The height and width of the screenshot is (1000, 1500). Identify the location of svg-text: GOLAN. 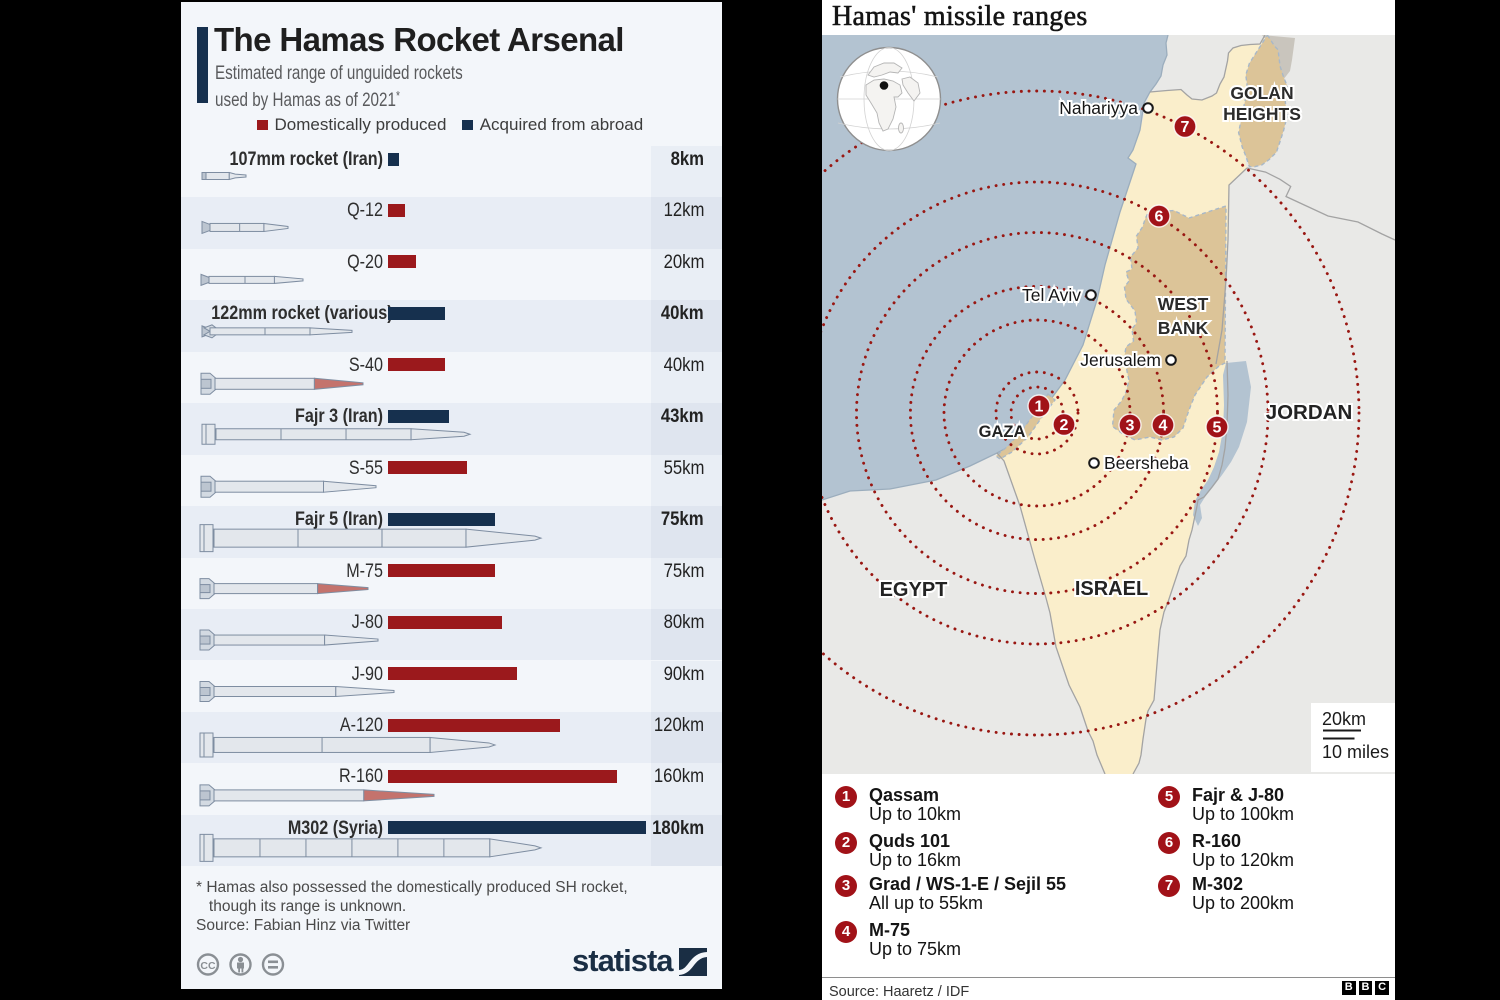
(1261, 93).